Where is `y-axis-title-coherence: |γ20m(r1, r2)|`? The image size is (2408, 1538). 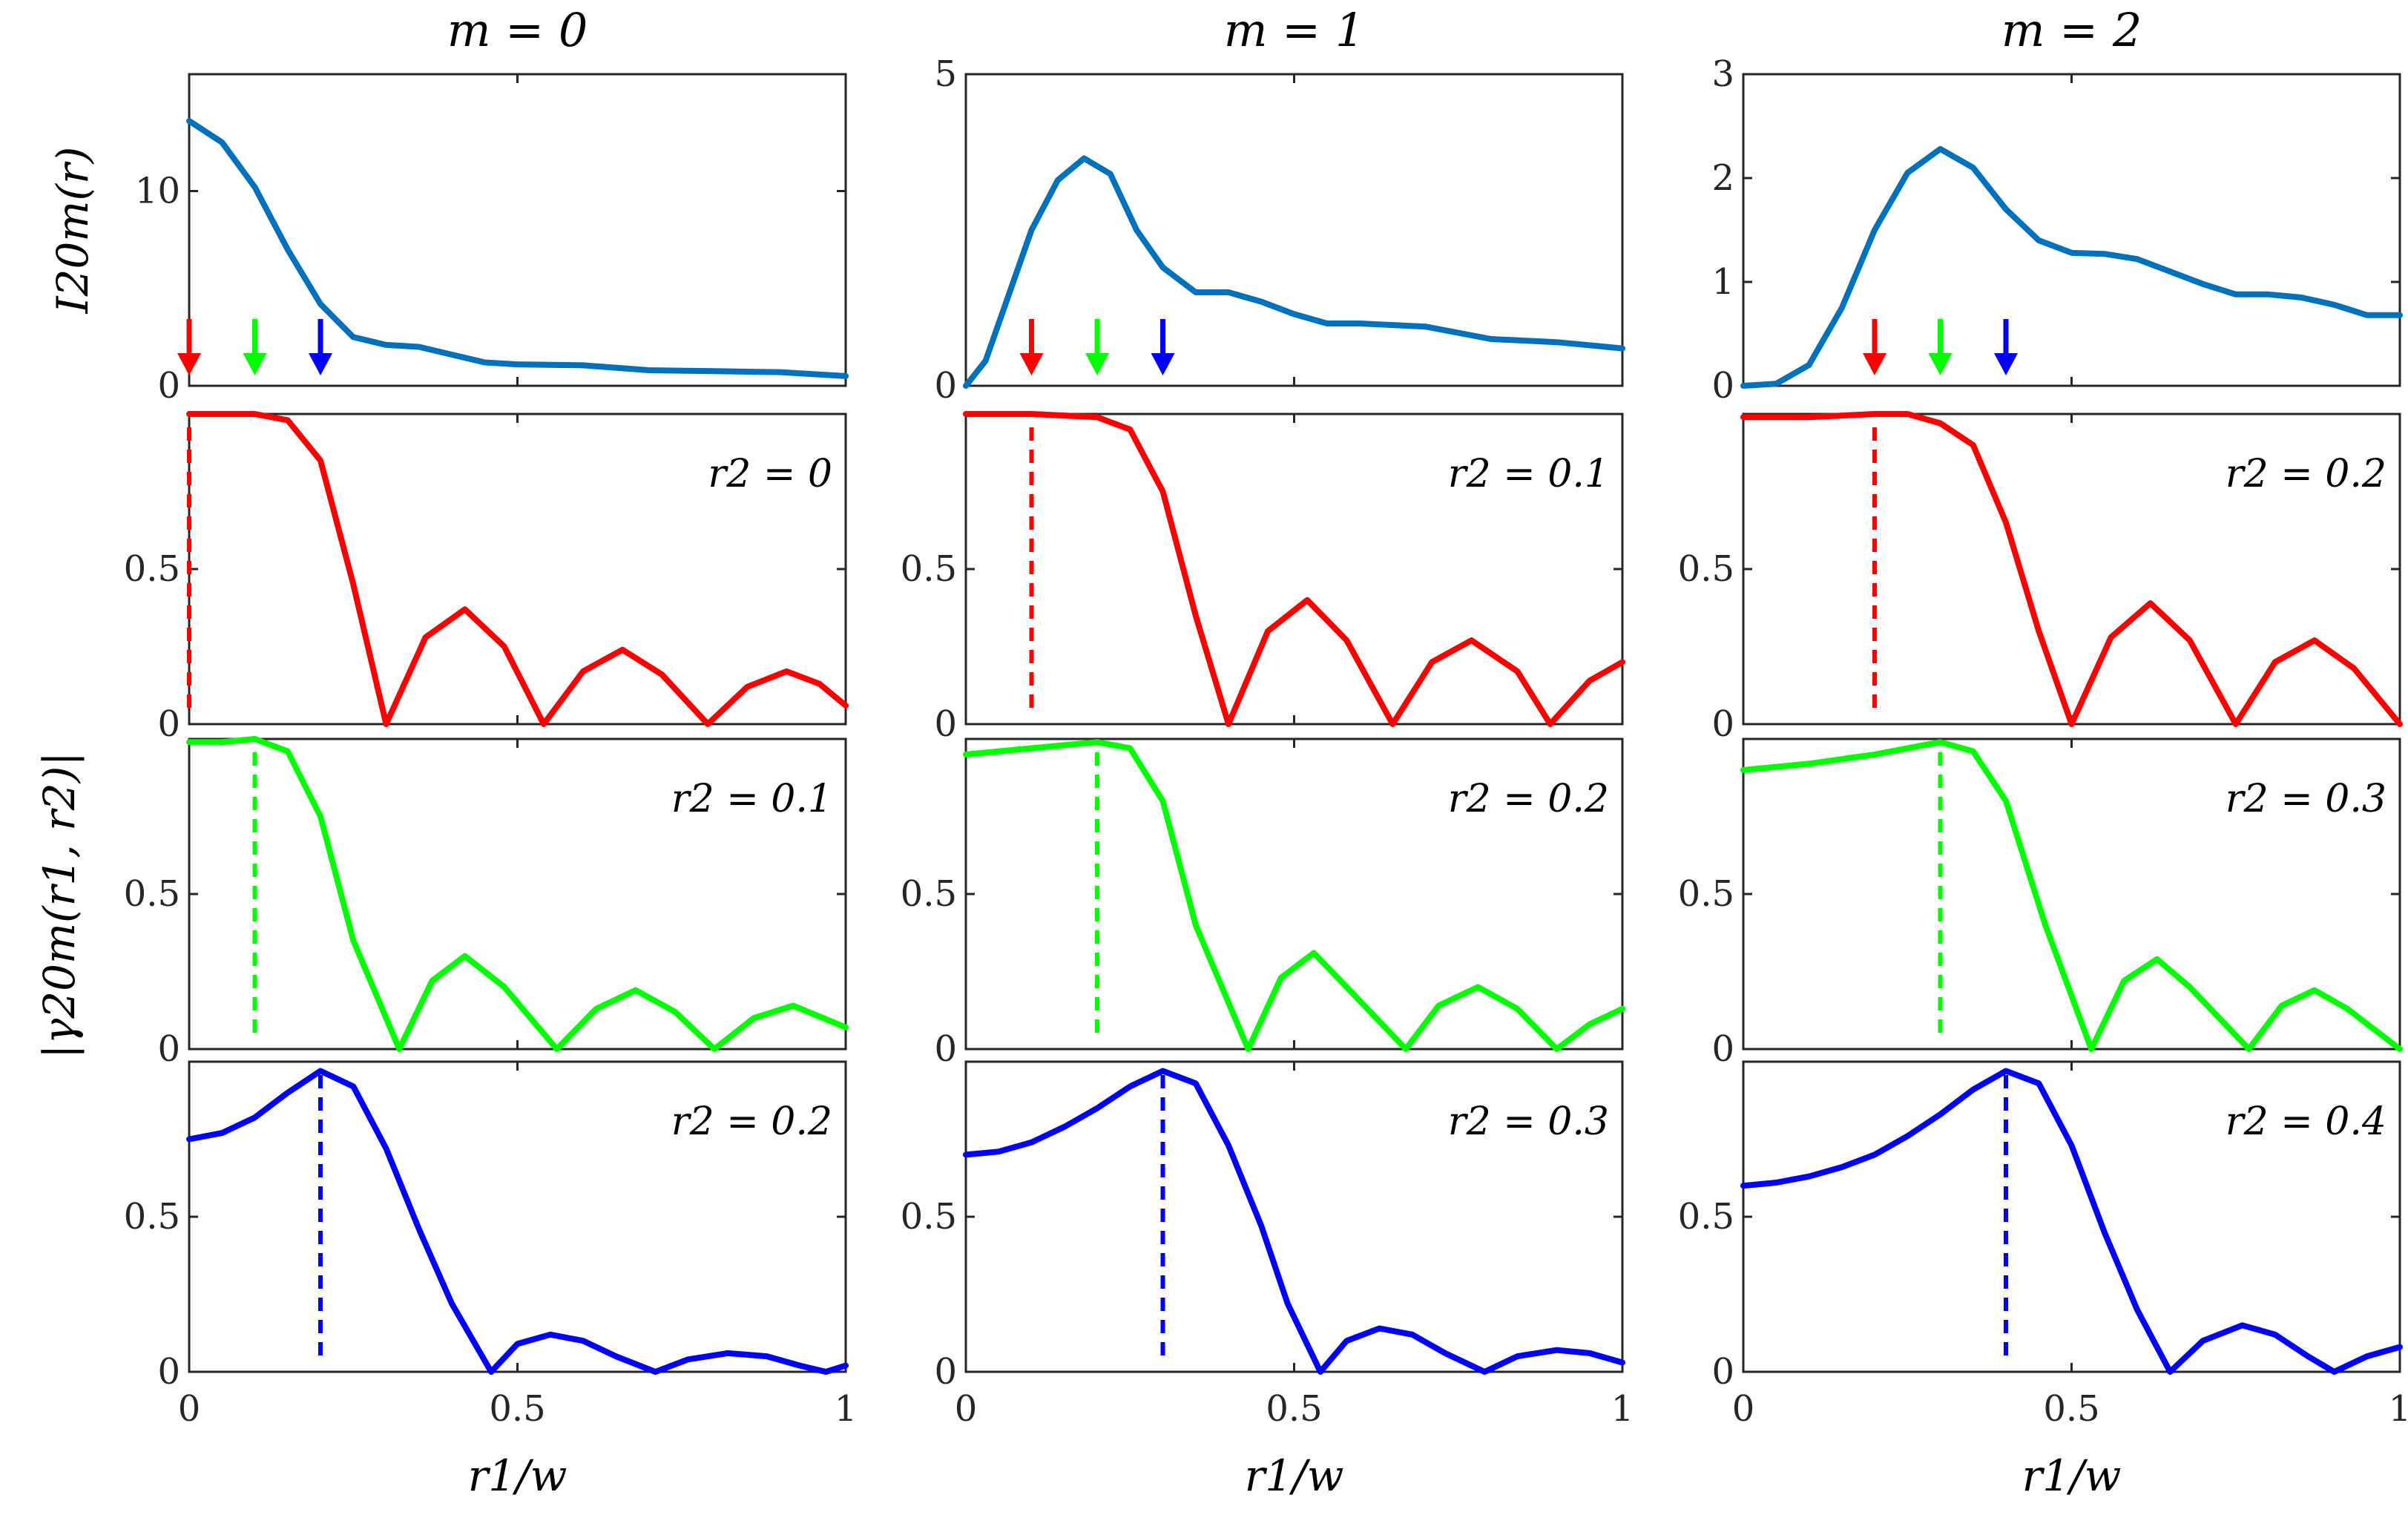
y-axis-title-coherence: |γ20m(r1, r2)| is located at coordinates (59, 905).